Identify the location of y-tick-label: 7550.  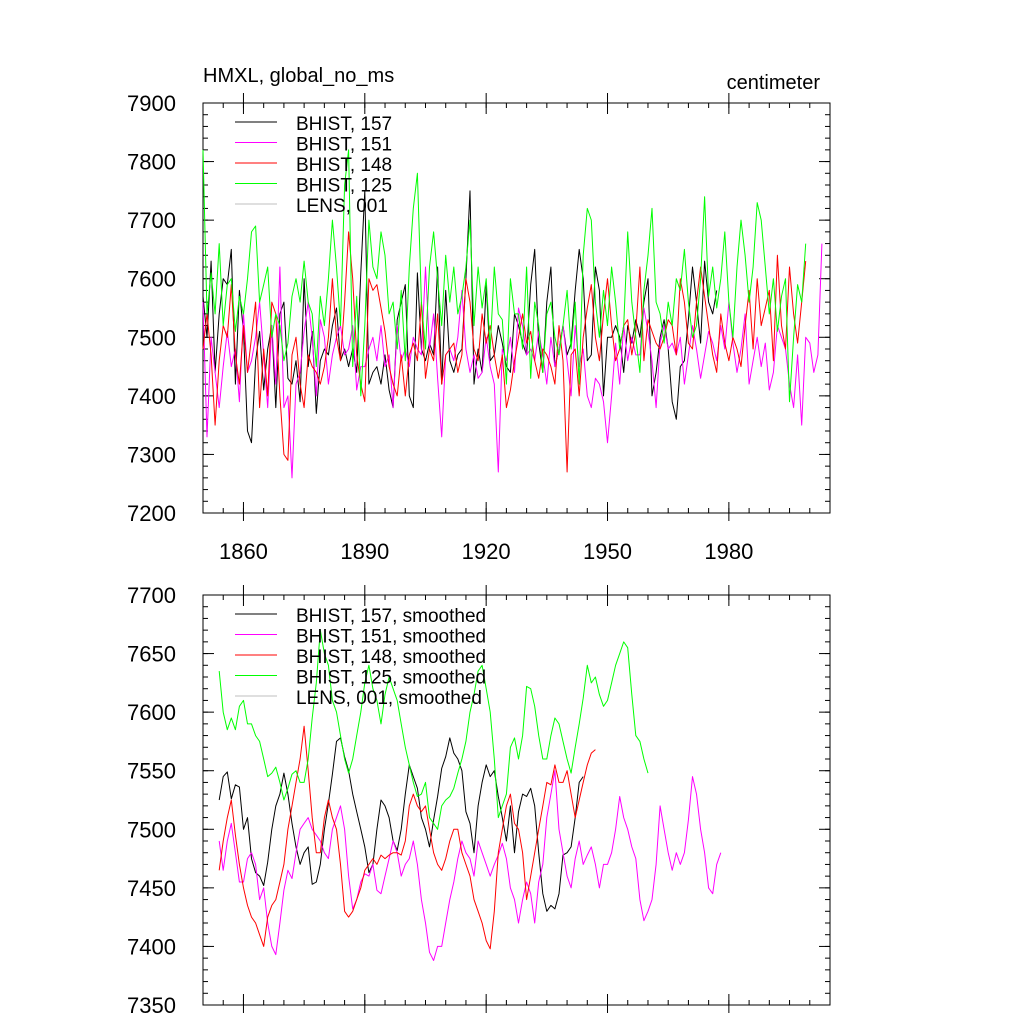
(151, 771).